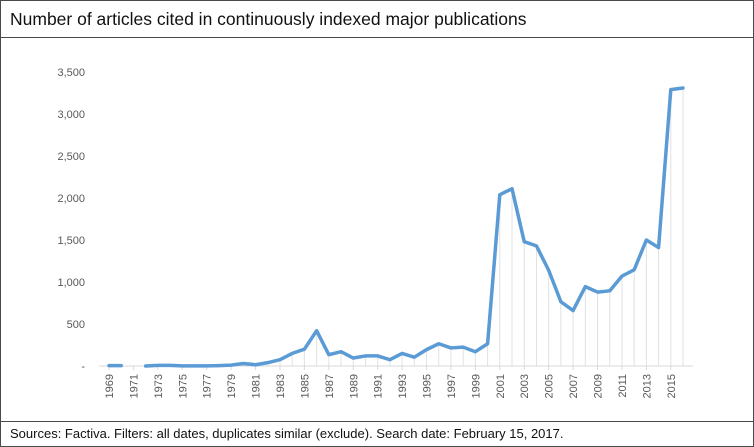  I want to click on x-tick-label: 1983, so click(281, 386).